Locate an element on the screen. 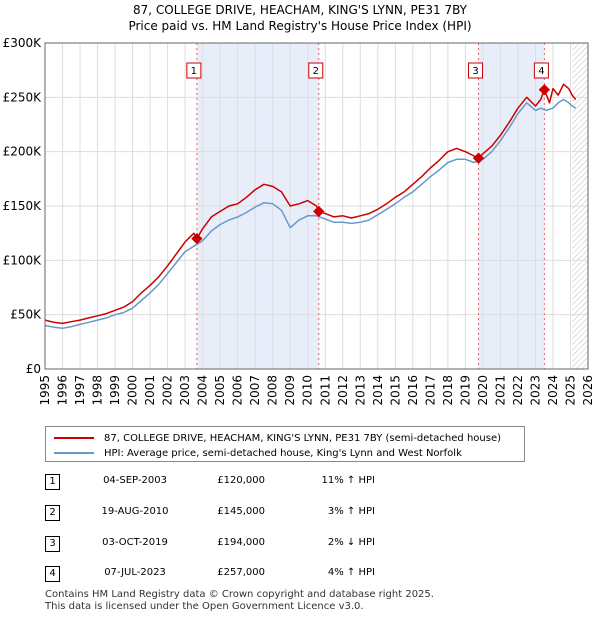 Image resolution: width=600 pixels, height=620 pixels. y-tick-label: £200K is located at coordinates (23, 152).